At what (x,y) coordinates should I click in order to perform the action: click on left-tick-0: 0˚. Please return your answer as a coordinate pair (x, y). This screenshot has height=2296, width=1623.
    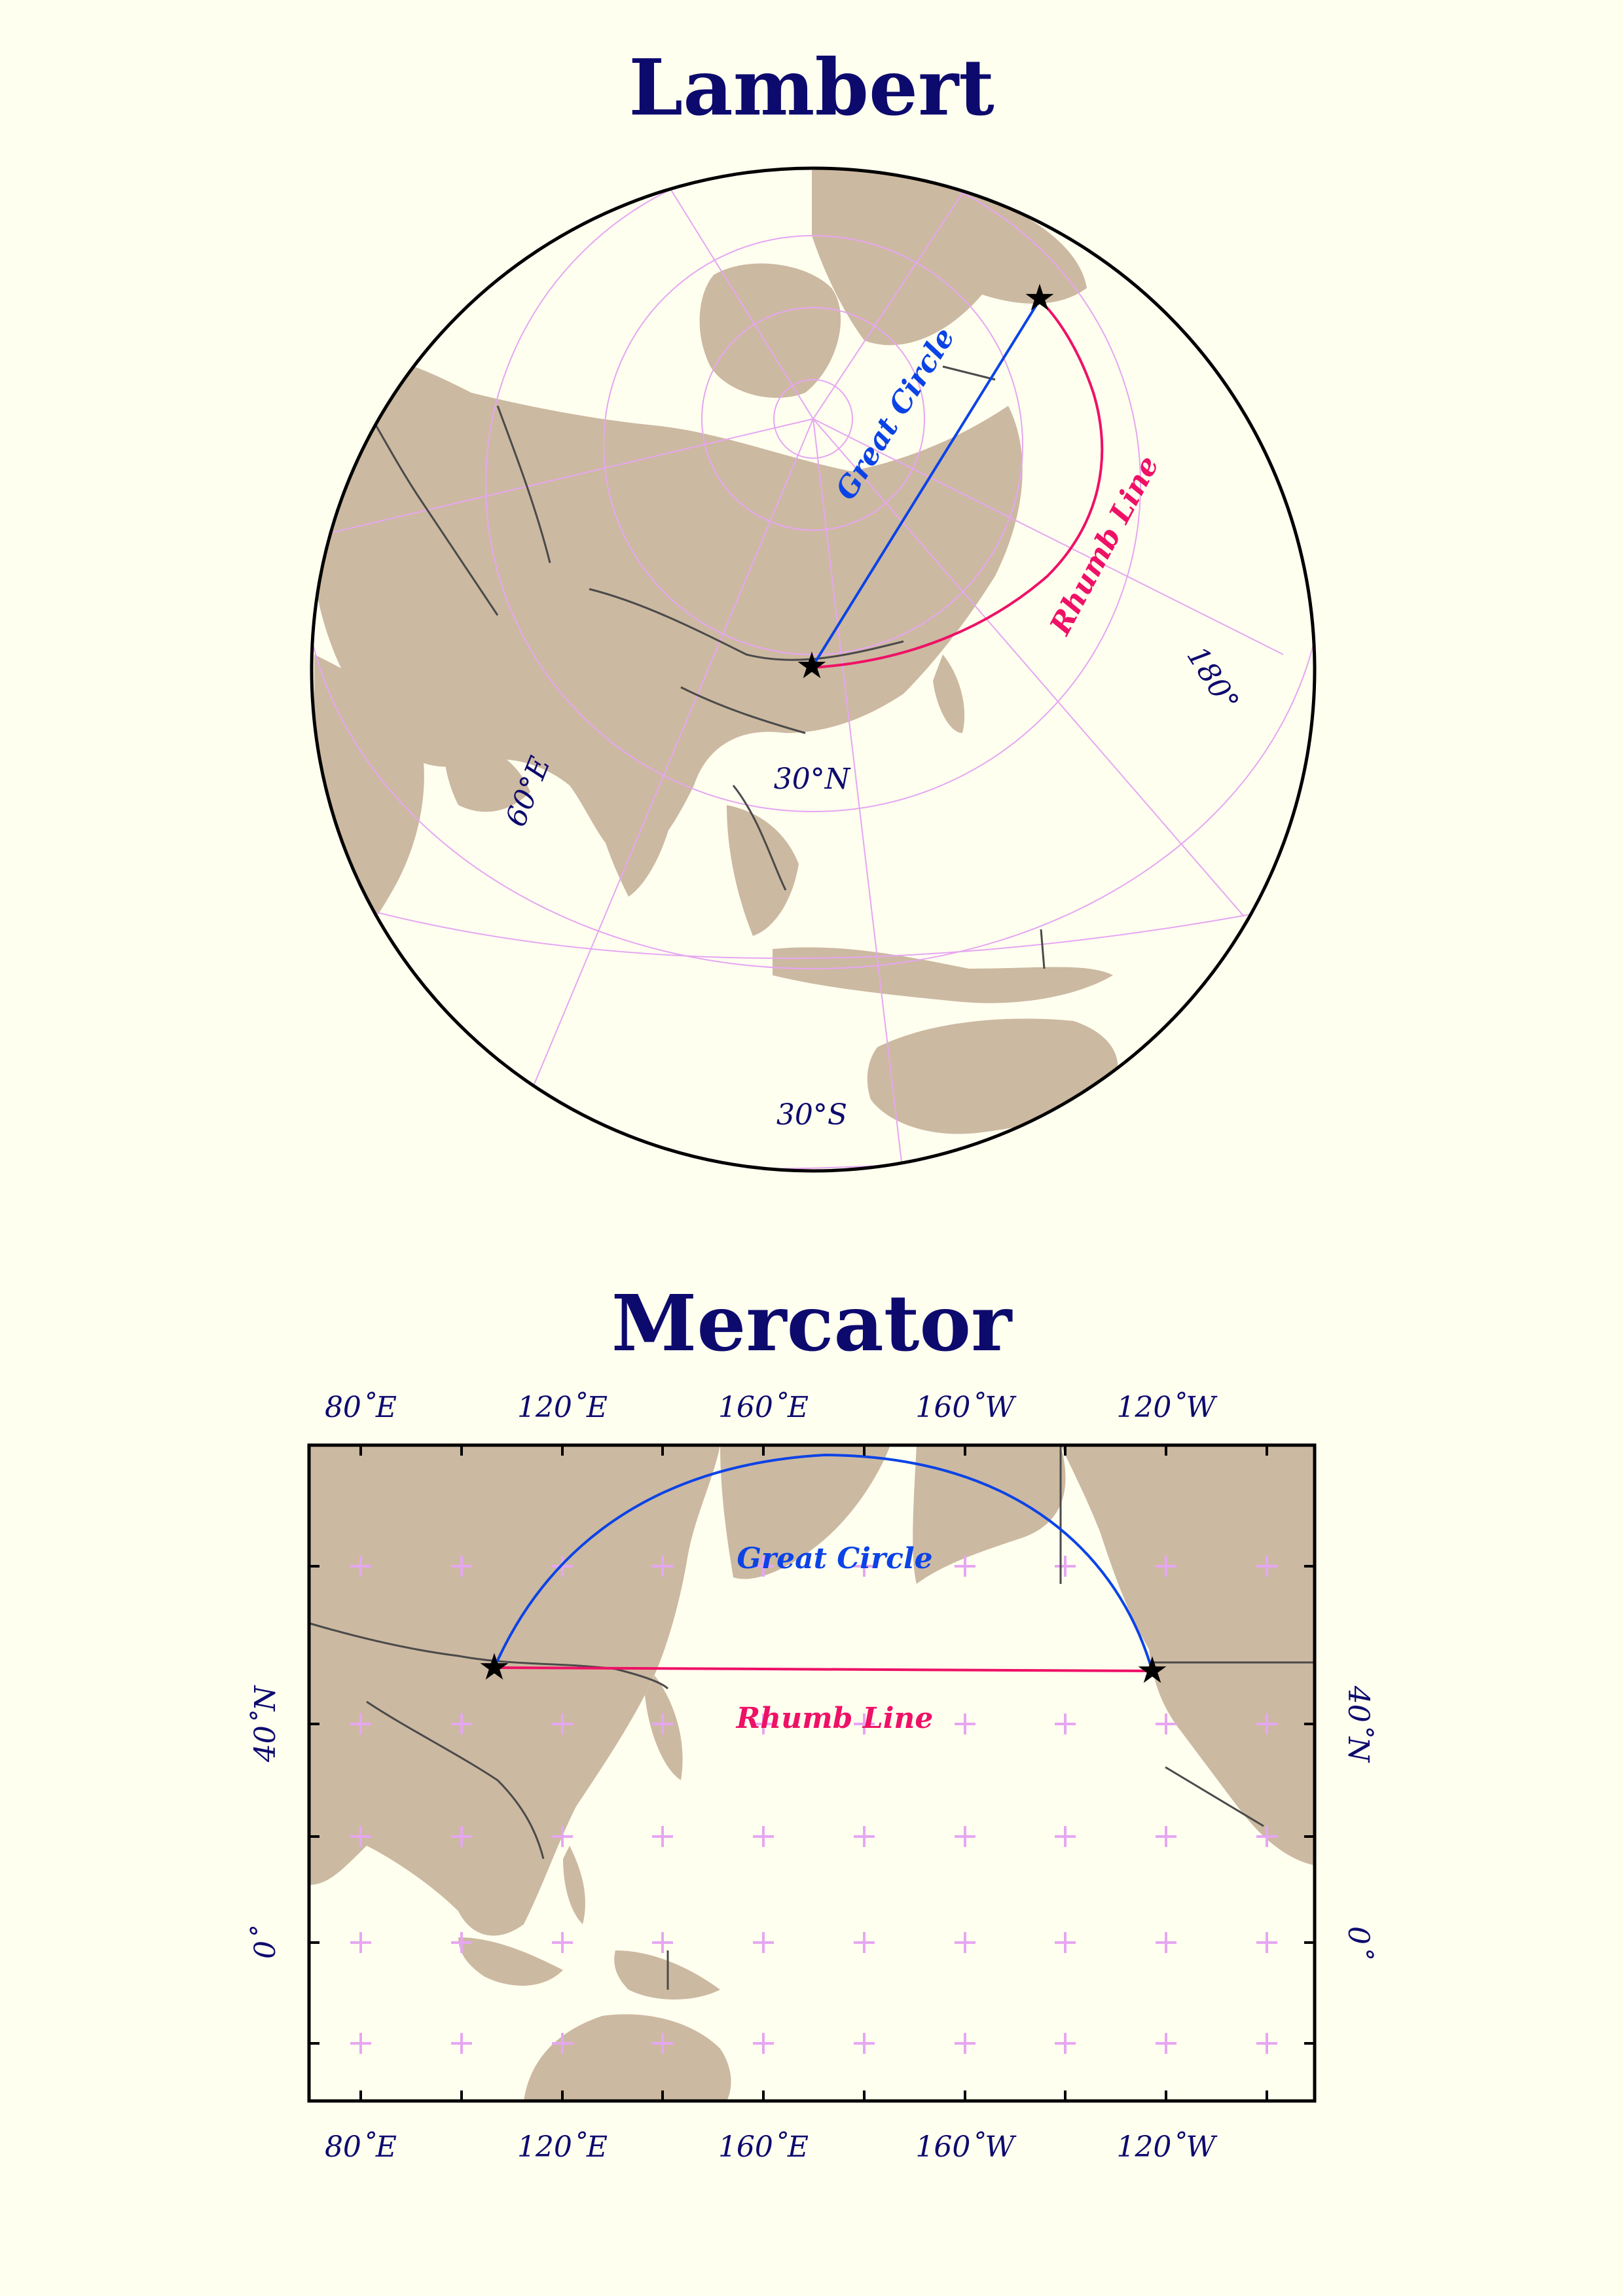
    Looking at the image, I should click on (265, 1942).